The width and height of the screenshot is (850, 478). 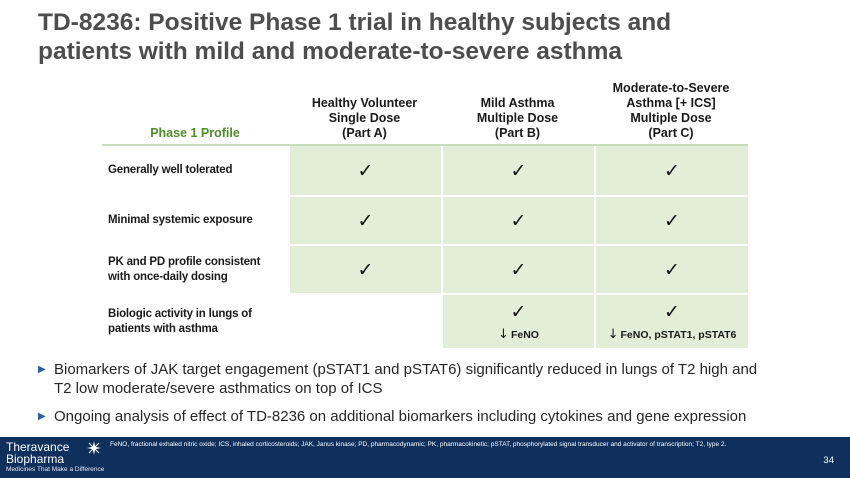 I want to click on logo-text-line-1: Theravance, so click(x=38, y=447).